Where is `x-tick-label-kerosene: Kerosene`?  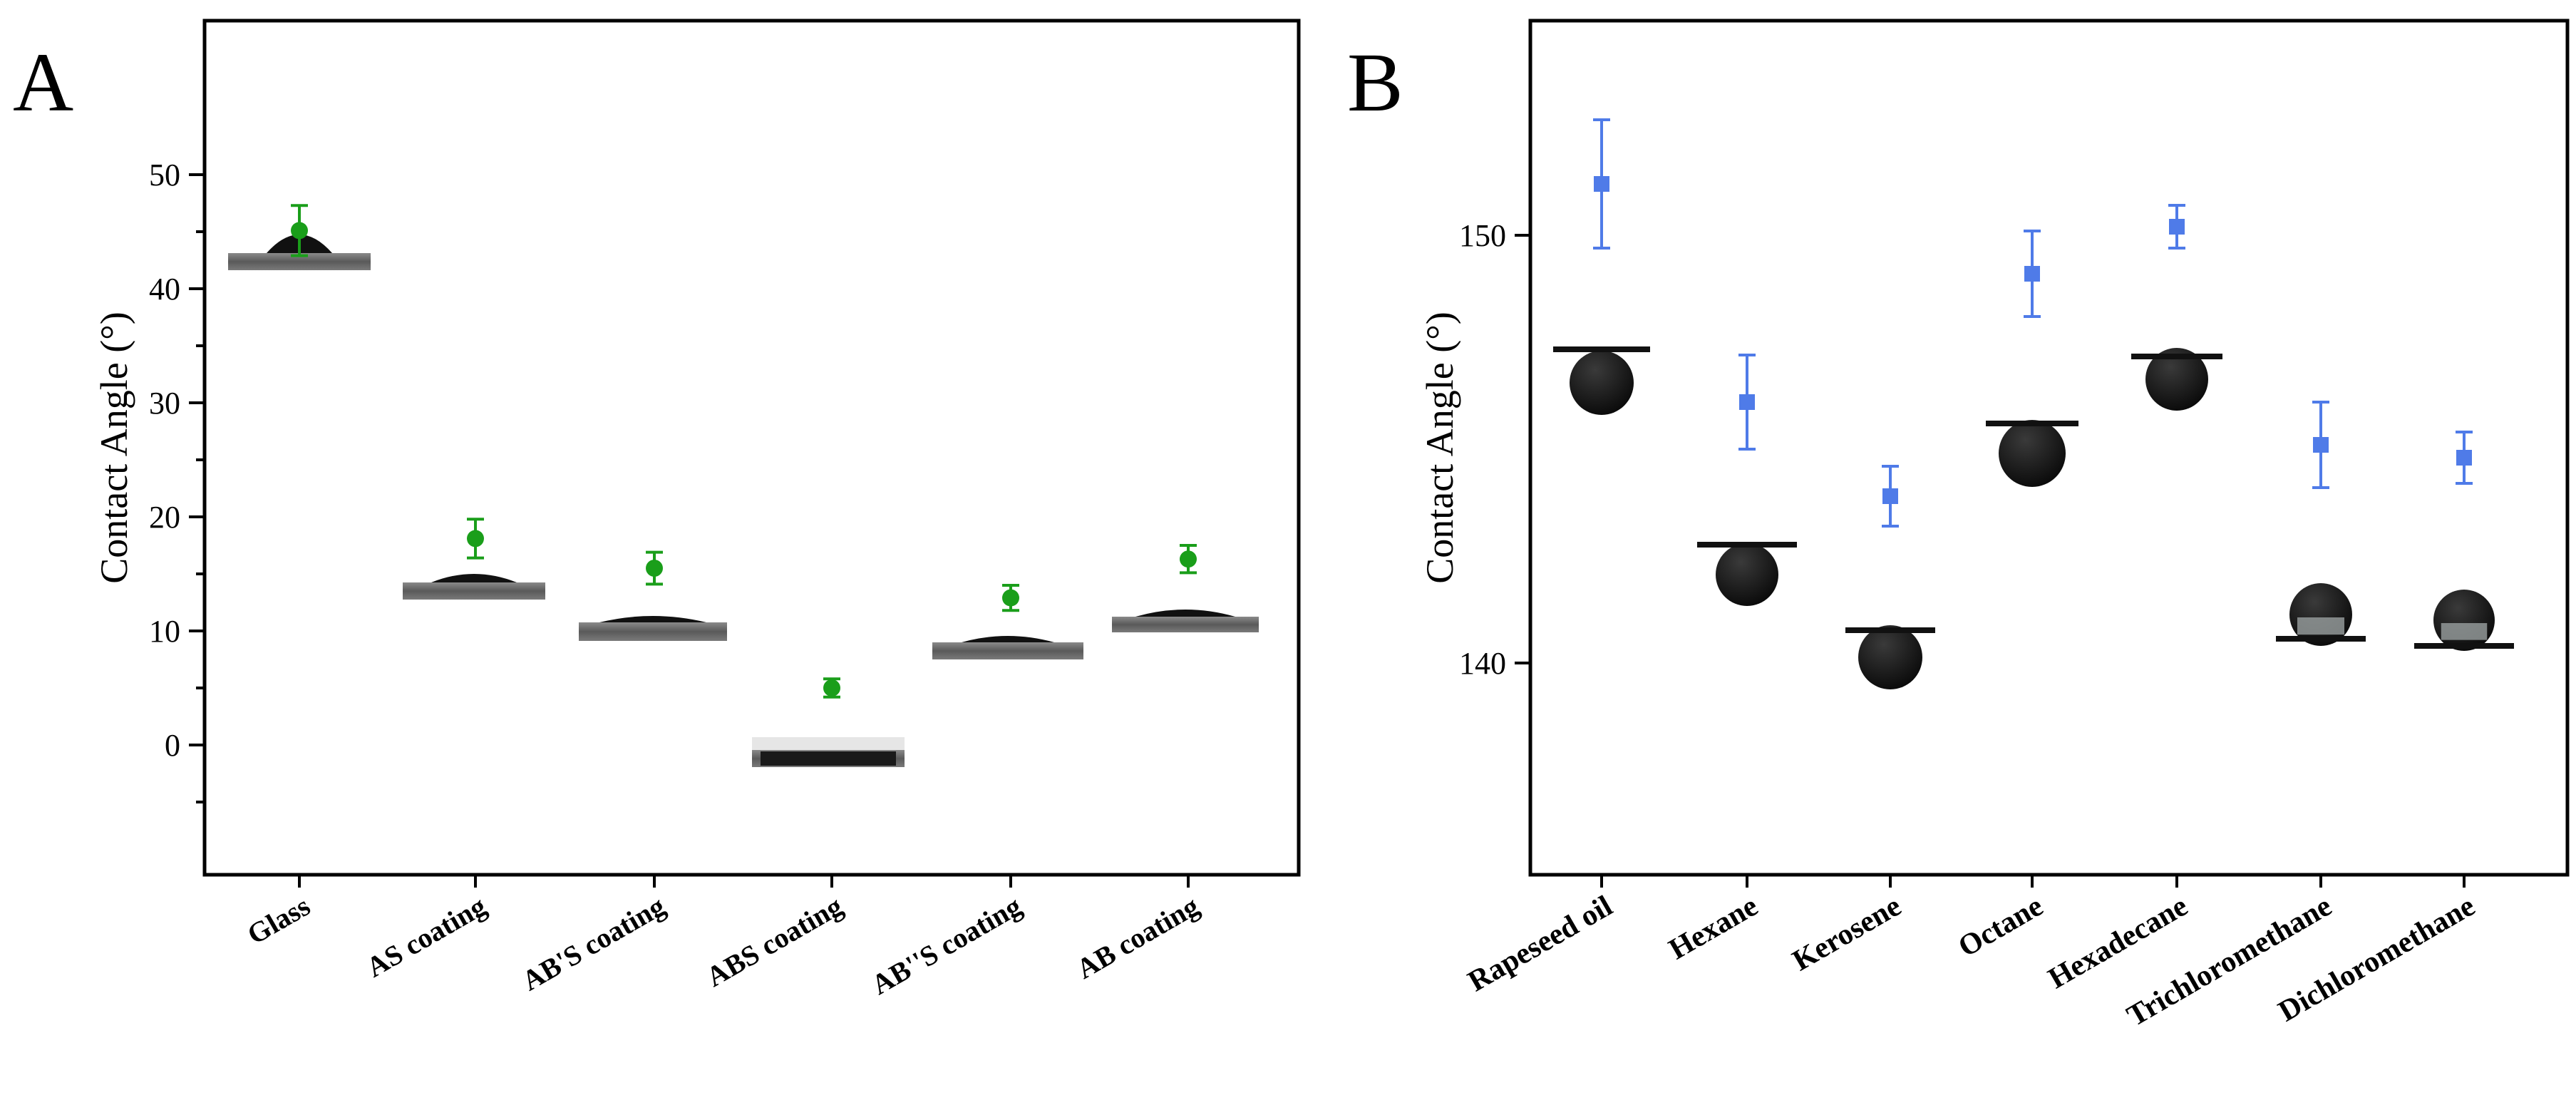 x-tick-label-kerosene: Kerosene is located at coordinates (1847, 933).